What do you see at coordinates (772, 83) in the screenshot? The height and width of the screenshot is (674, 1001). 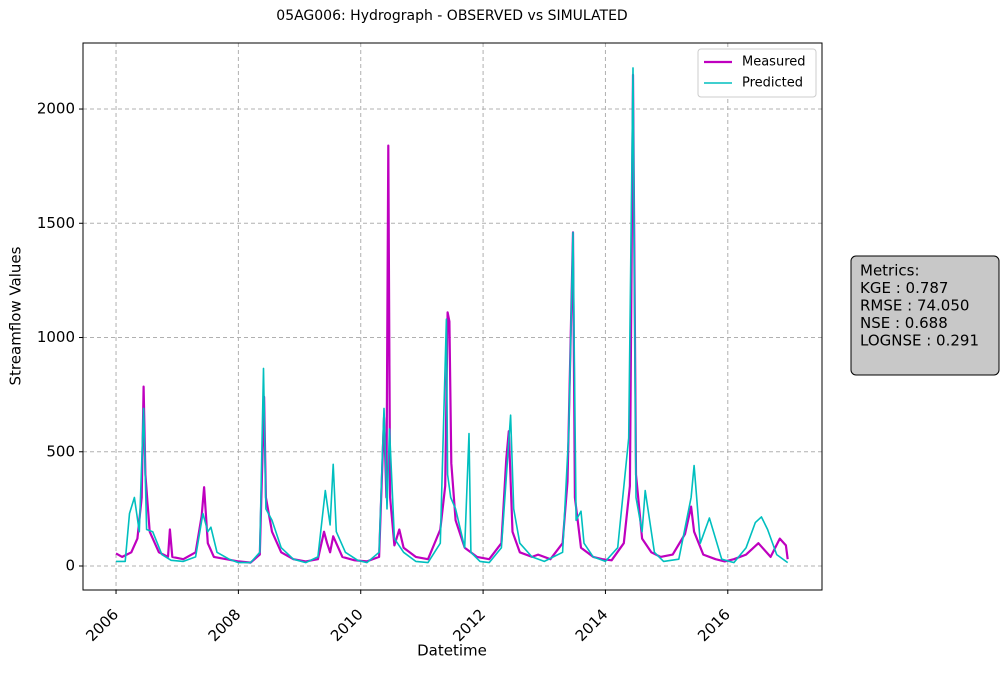 I see `legend-label: Predicted` at bounding box center [772, 83].